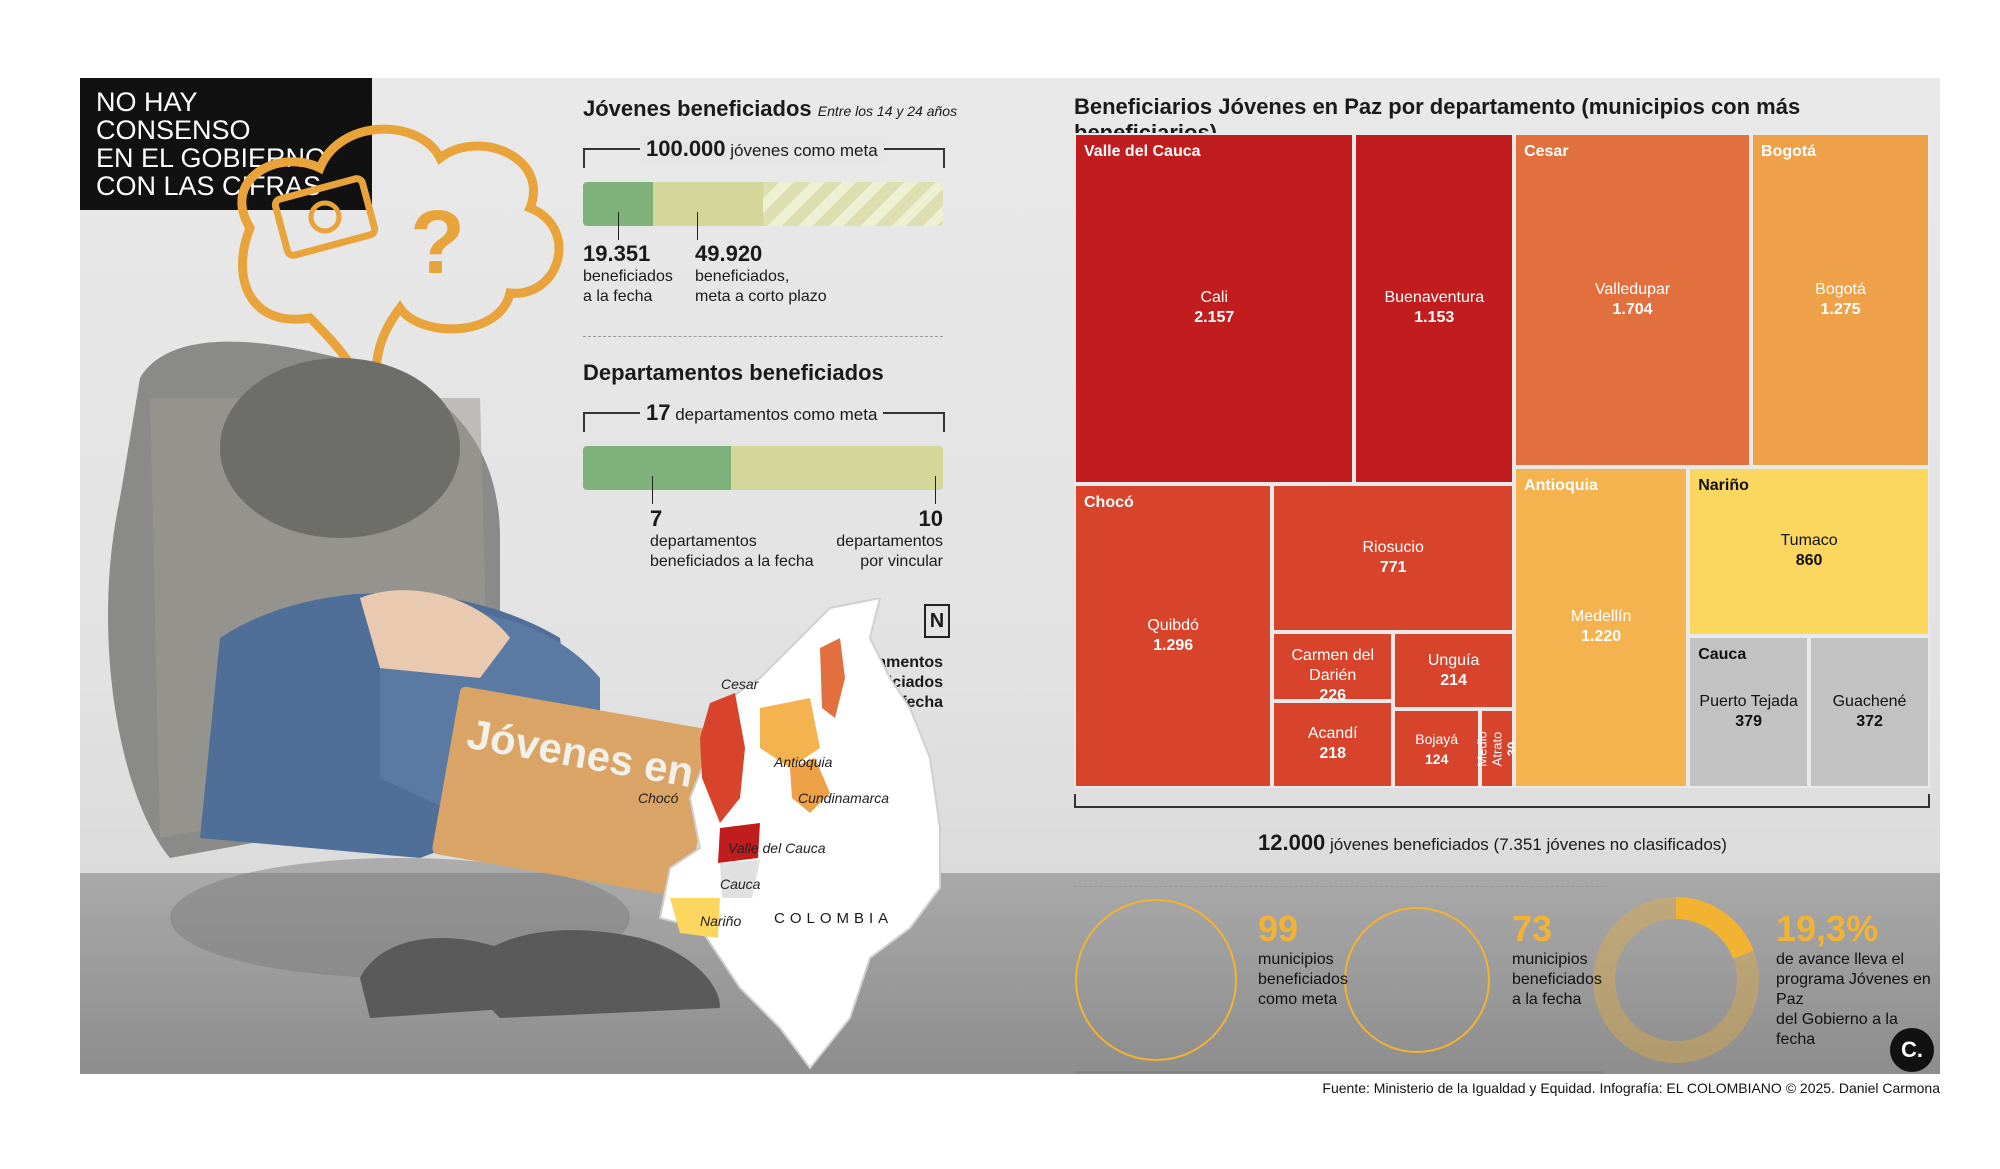 Image resolution: width=2000 pixels, height=1169 pixels. Describe the element at coordinates (1409, 844) in the screenshot. I see `total-text: jóvenes beneficiados` at that location.